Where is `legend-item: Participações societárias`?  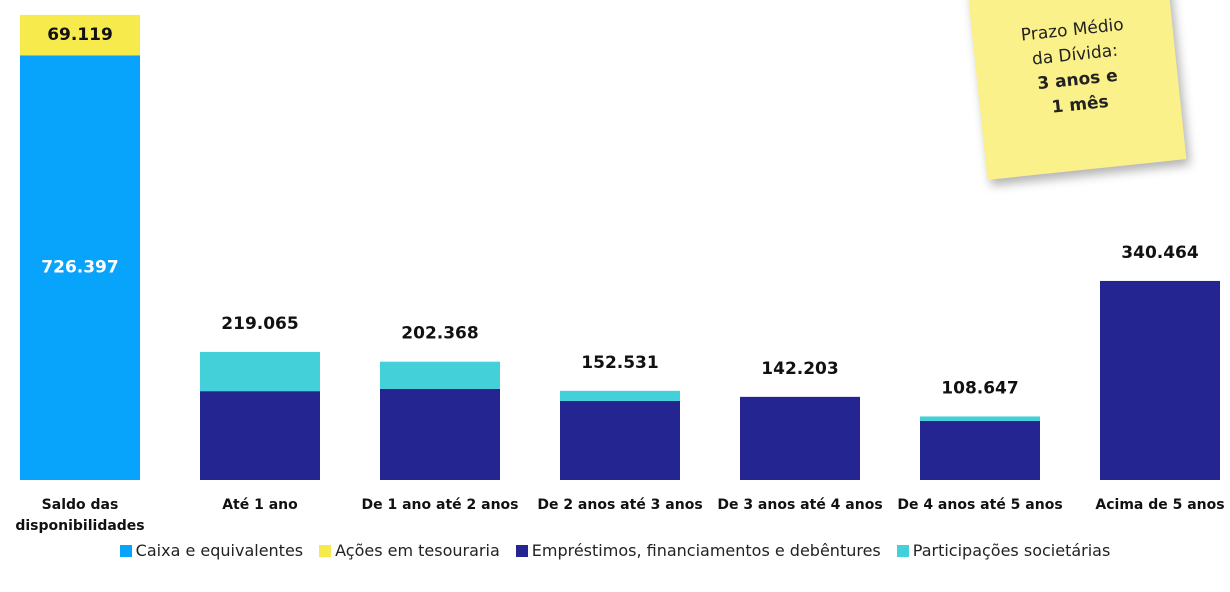
legend-item: Participações societárias is located at coordinates (1003, 550).